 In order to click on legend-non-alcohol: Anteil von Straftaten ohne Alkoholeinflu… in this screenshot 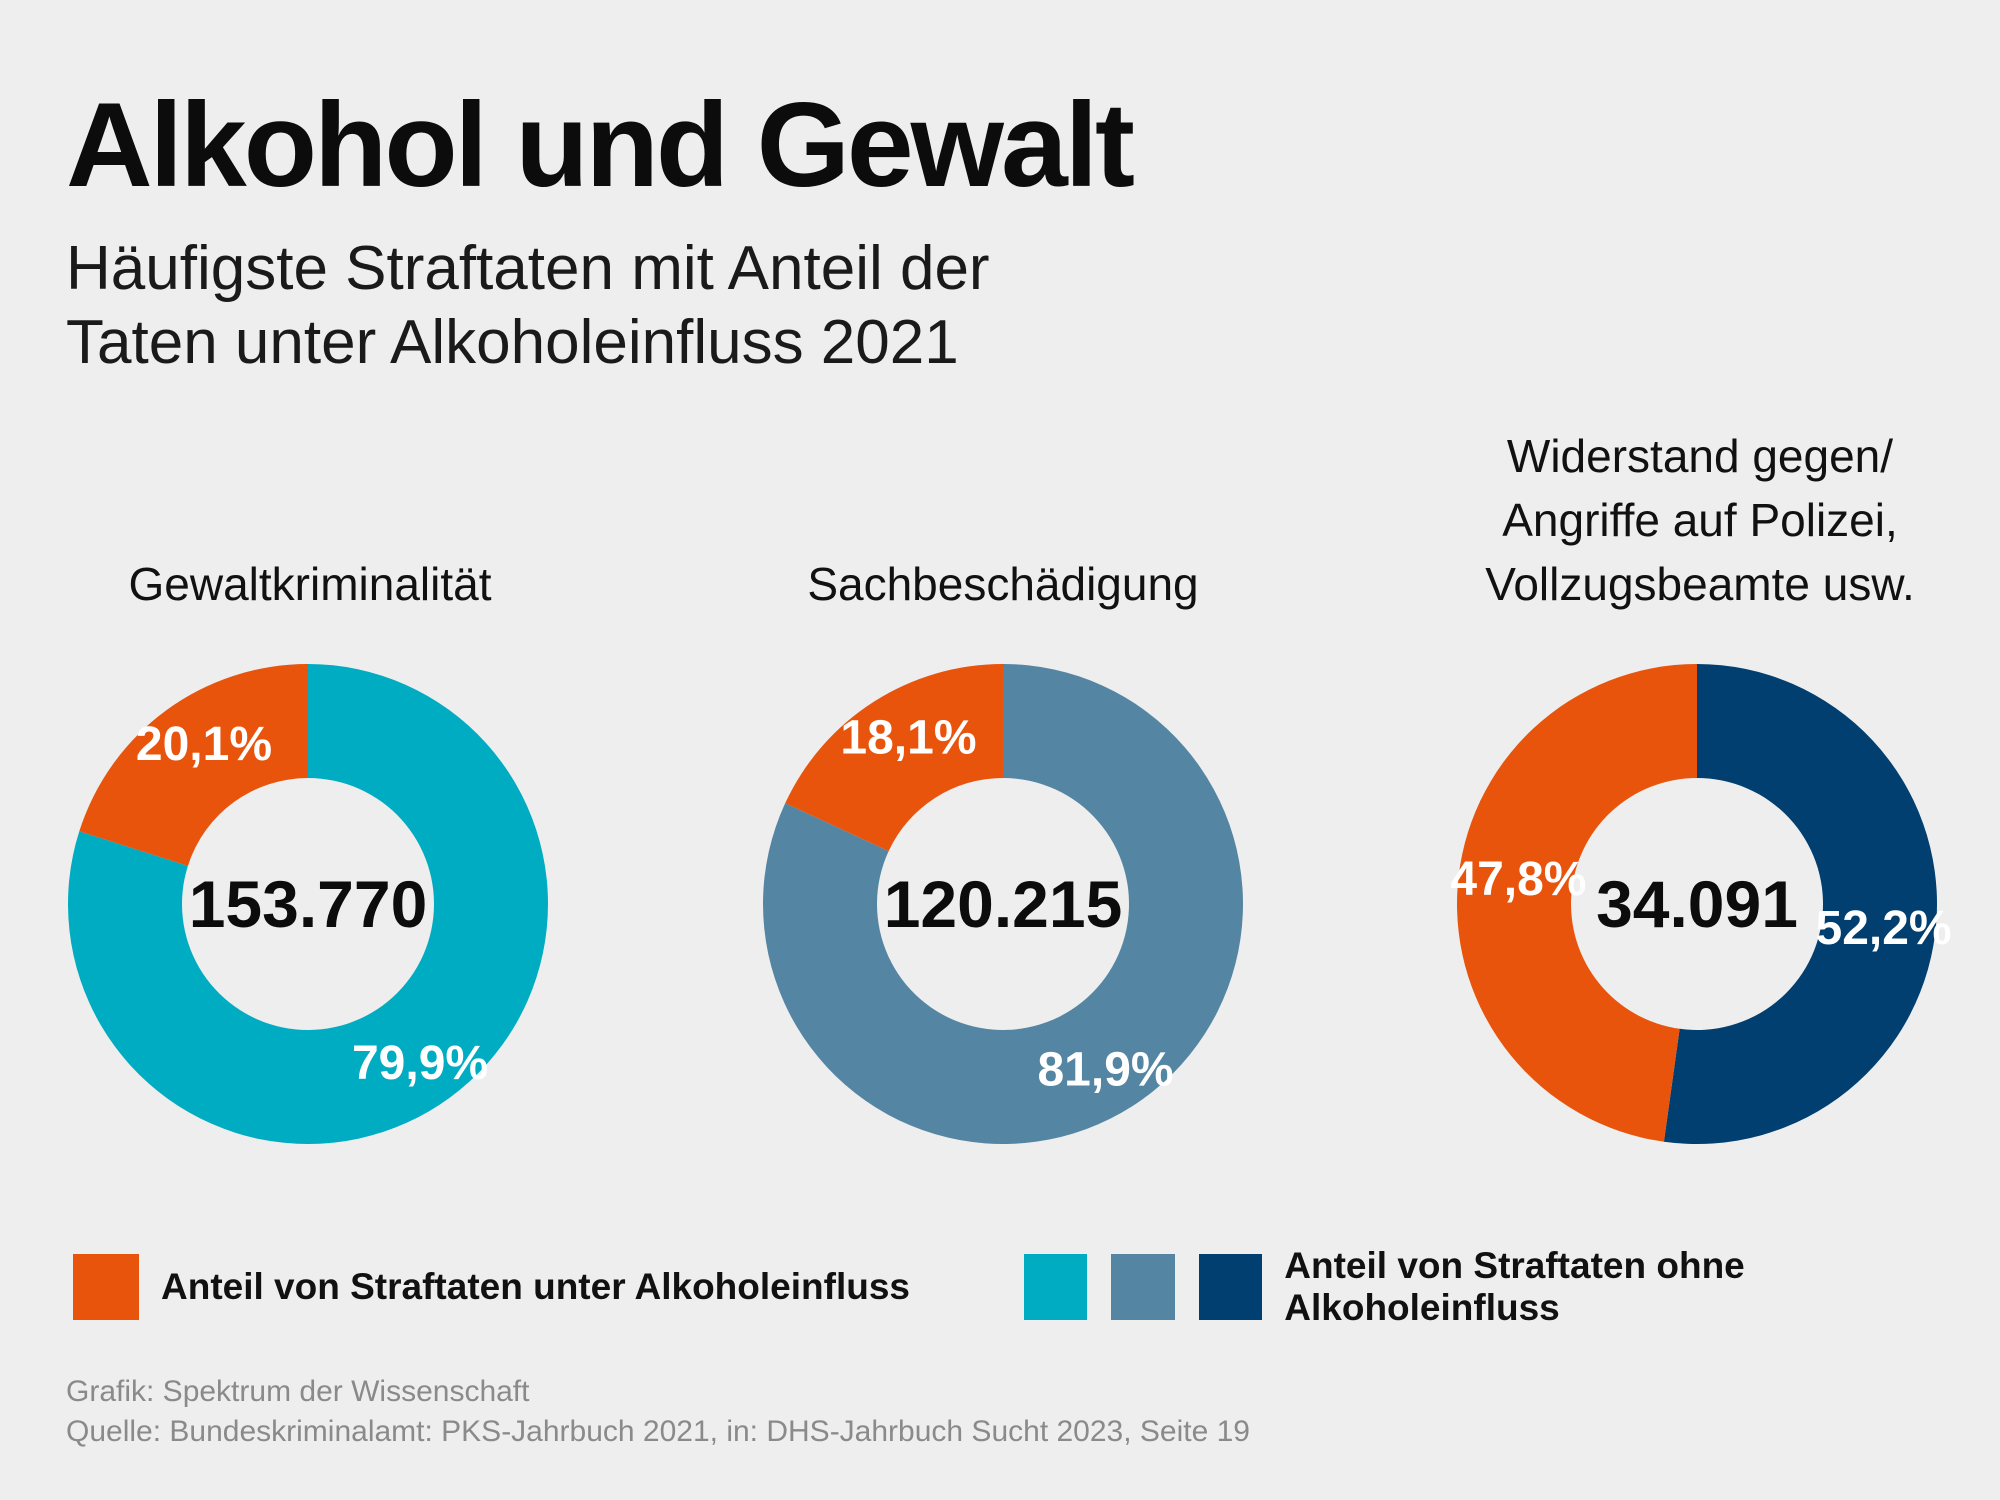, I will do `click(1512, 1286)`.